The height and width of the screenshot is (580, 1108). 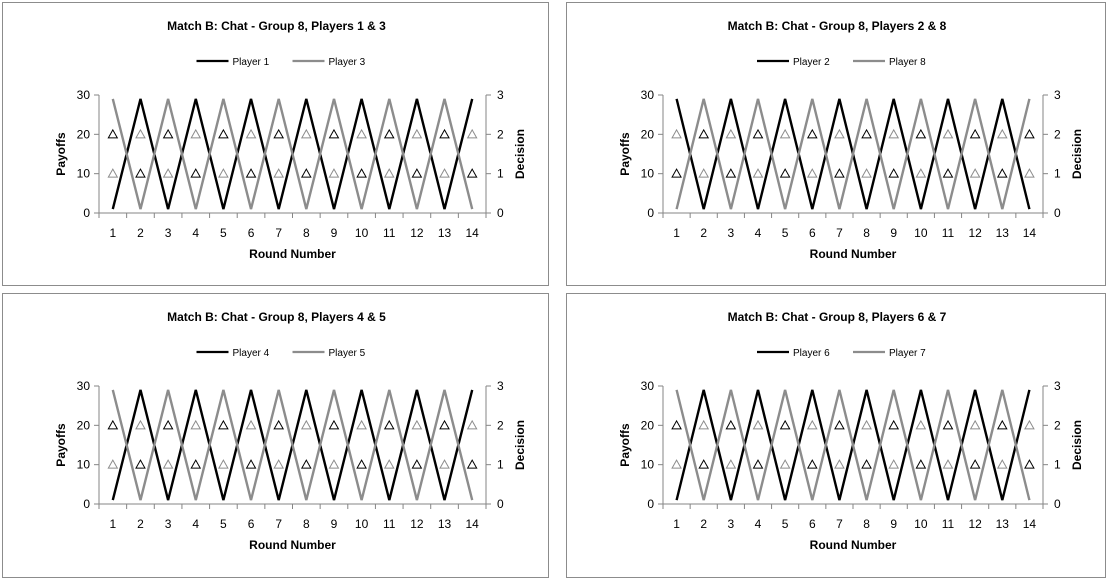 I want to click on x-tick-label: 5, so click(x=785, y=233).